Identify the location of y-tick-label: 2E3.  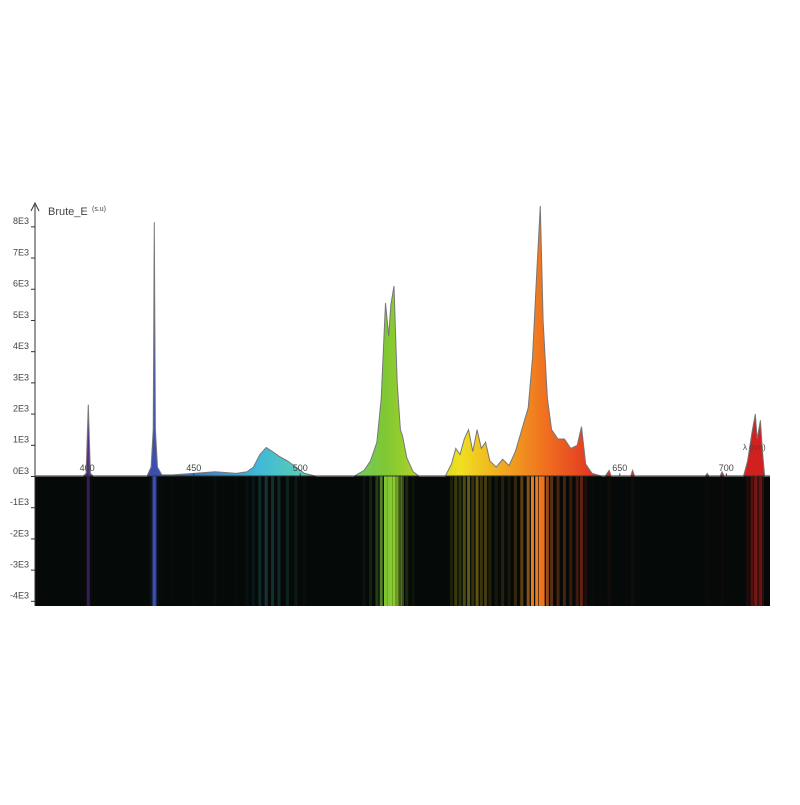
(21, 408).